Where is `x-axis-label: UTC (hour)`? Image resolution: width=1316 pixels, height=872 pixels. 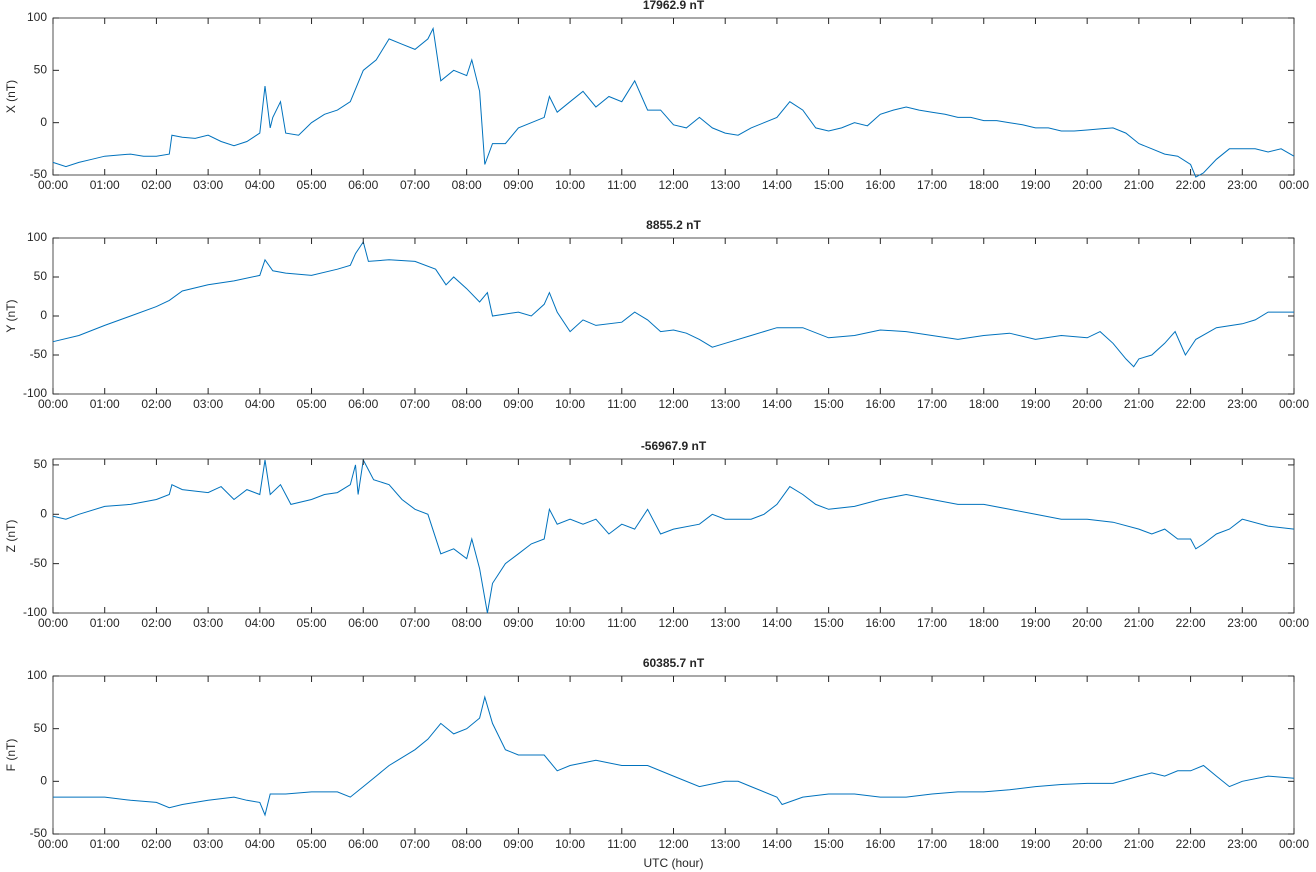 x-axis-label: UTC (hour) is located at coordinates (673, 863).